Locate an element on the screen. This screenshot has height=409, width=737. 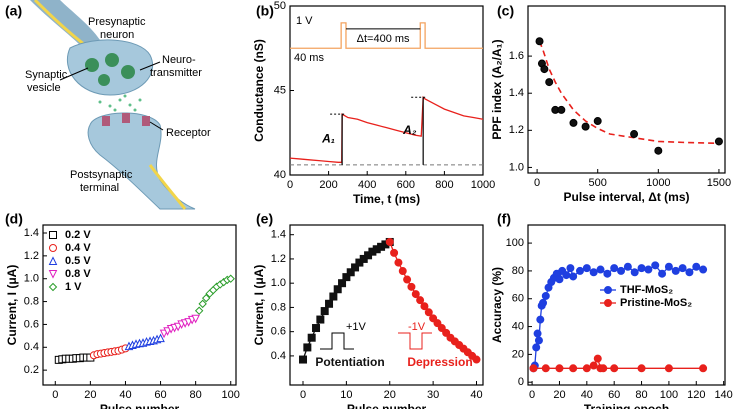
receptor is located at coordinates (146, 121).